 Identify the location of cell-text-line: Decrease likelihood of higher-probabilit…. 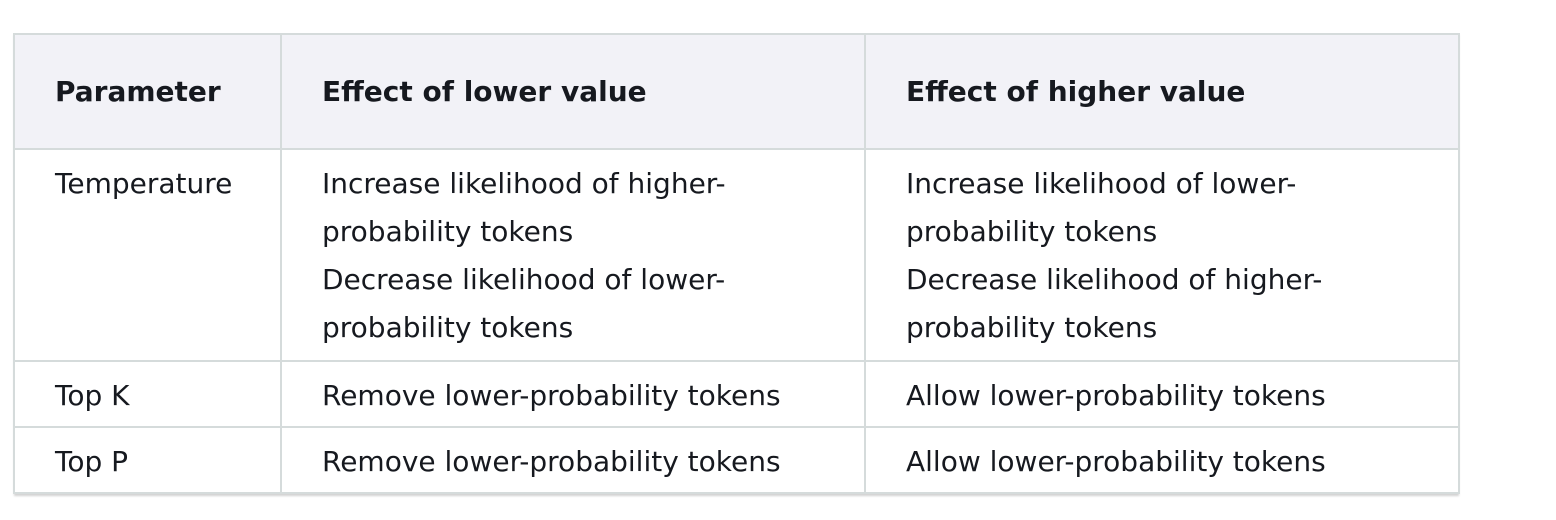
(1114, 303).